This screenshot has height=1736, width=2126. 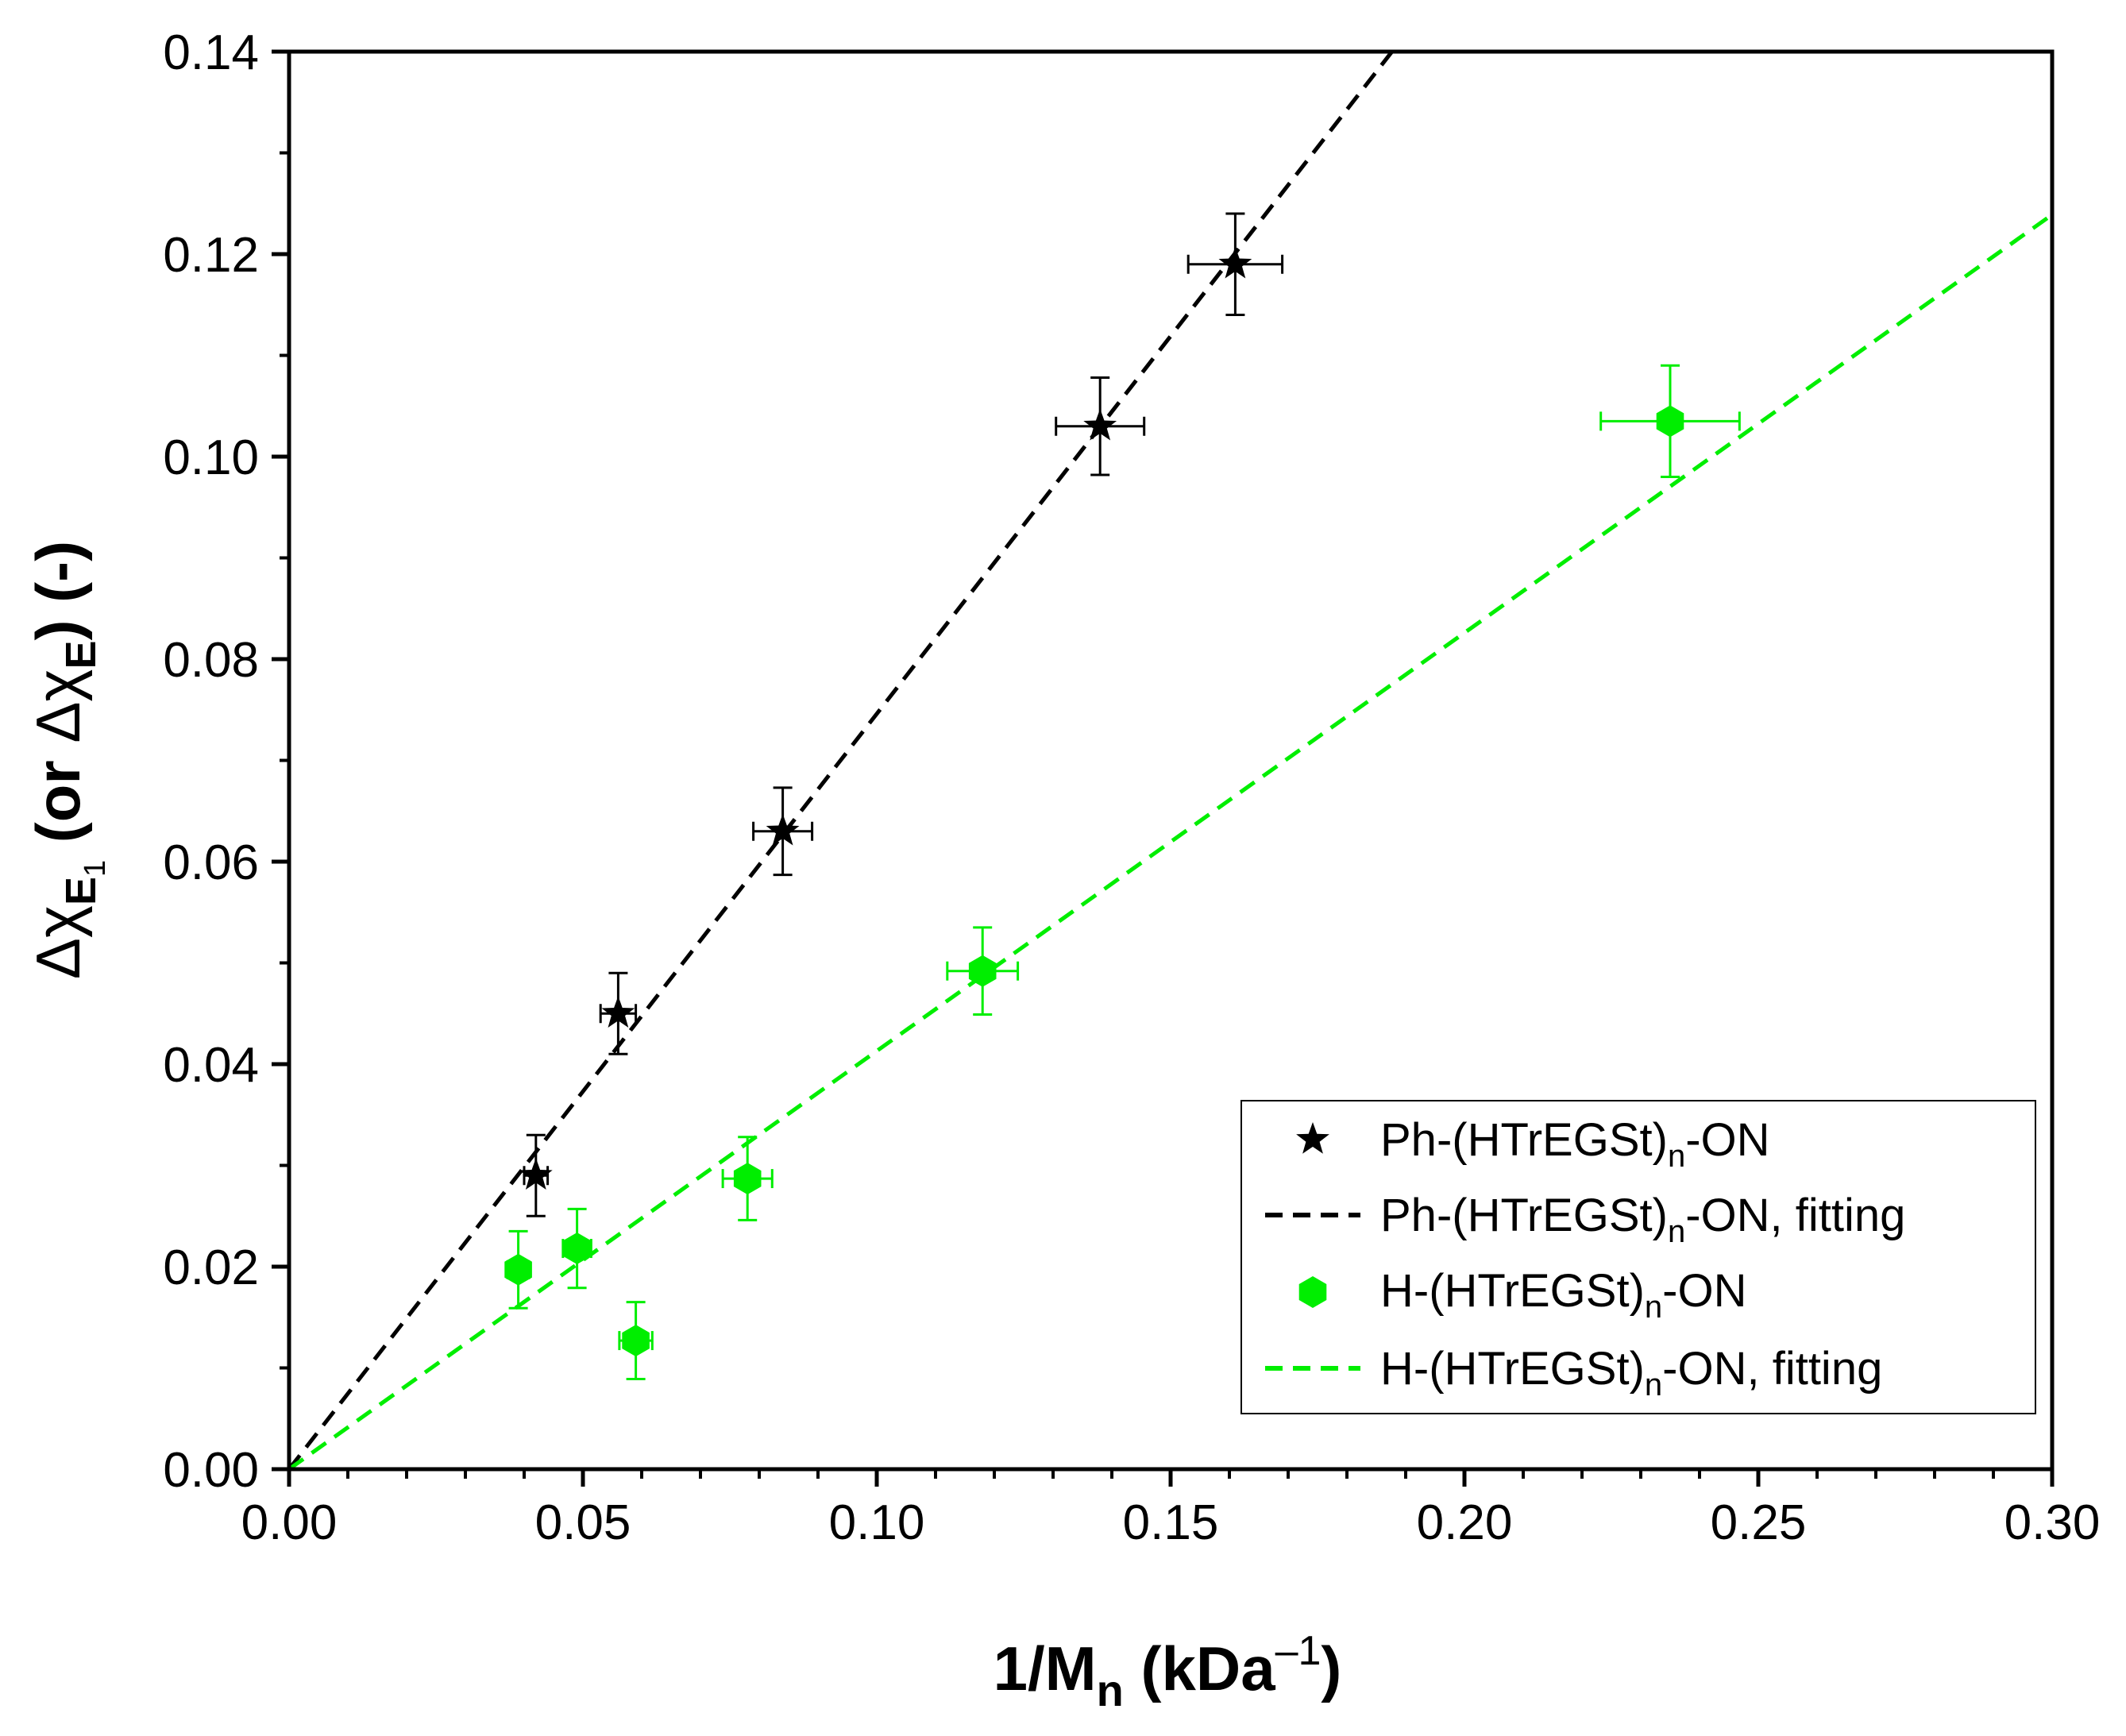 I want to click on legend-star-marker, so click(x=1312, y=1138).